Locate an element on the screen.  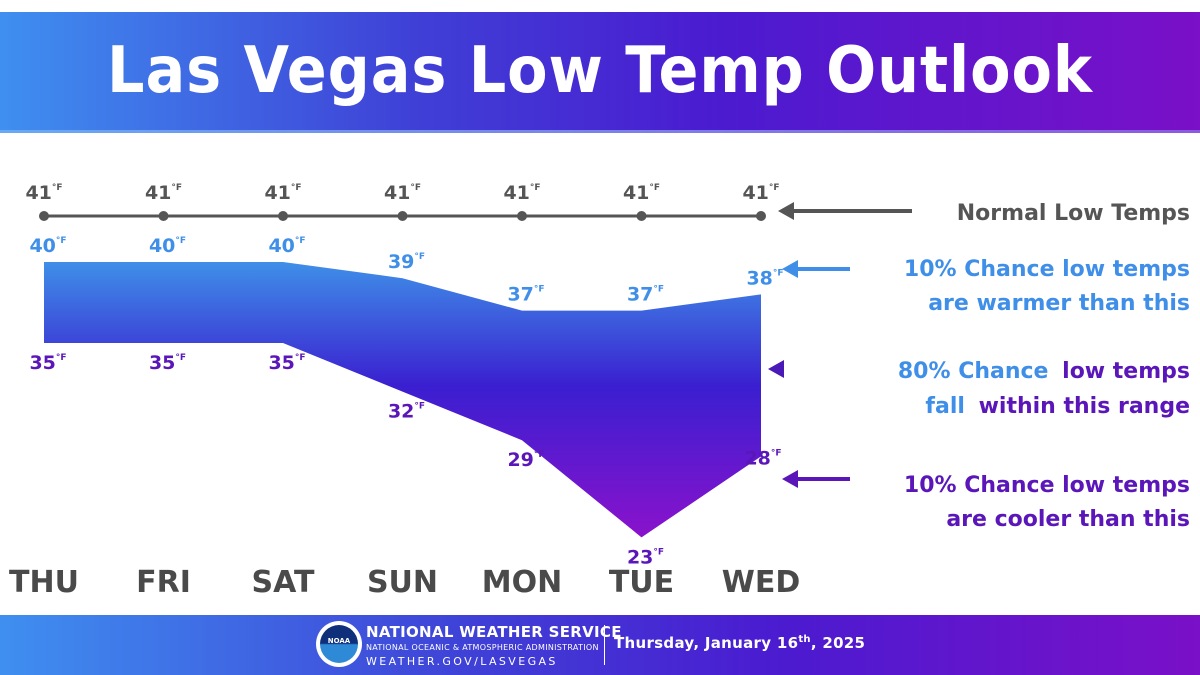
cool-label-thu: 35°F is located at coordinates (47, 363).